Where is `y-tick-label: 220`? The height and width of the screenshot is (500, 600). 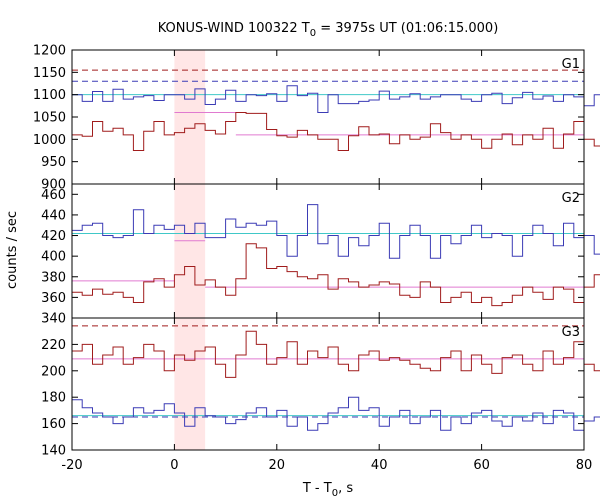
y-tick-label: 220 is located at coordinates (53, 345).